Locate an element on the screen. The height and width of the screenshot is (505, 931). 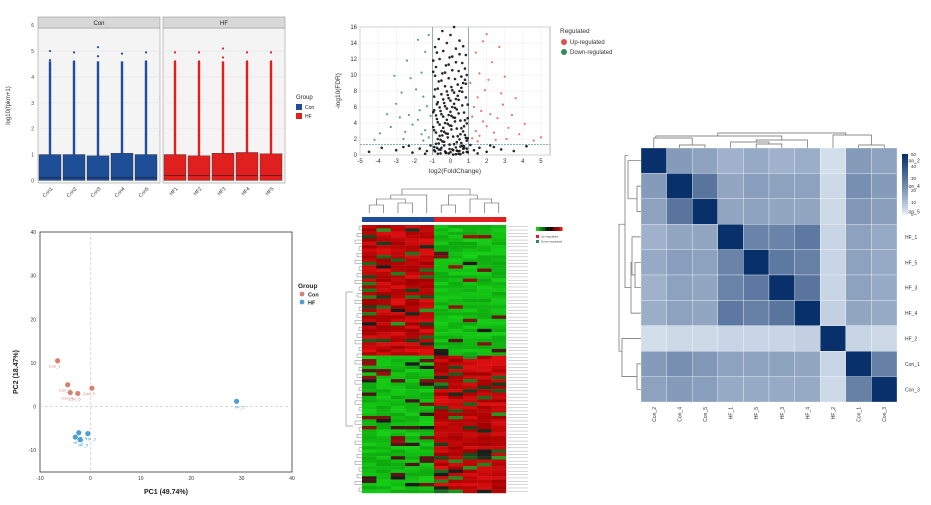
corr-dendrogram-branch is located at coordinates (631, 357).